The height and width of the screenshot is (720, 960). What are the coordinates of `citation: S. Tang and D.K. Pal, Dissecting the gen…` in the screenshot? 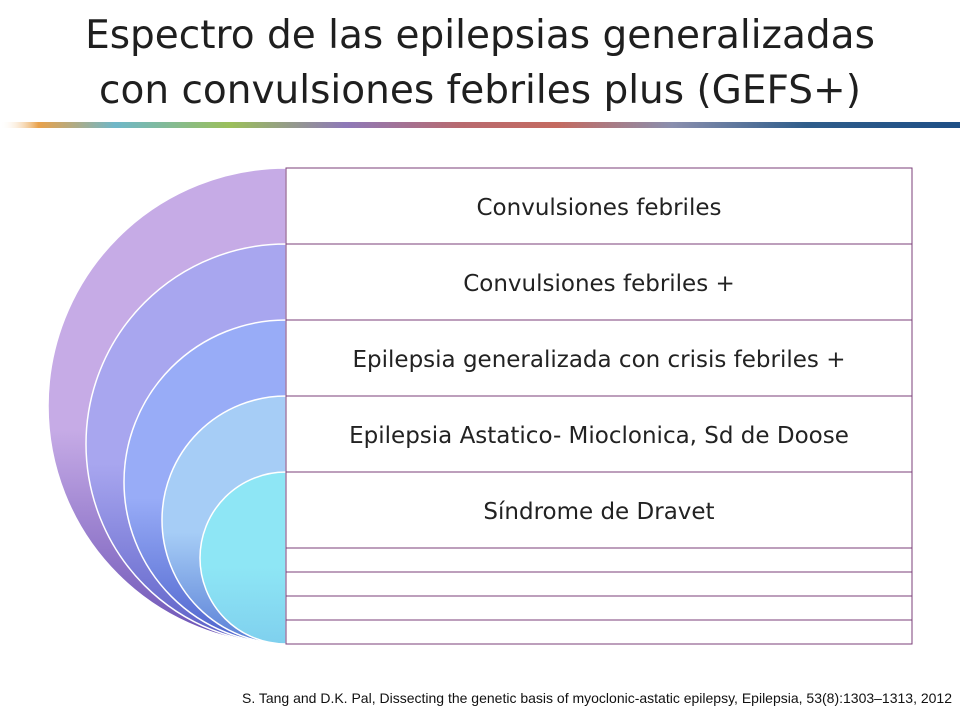 It's located at (596, 698).